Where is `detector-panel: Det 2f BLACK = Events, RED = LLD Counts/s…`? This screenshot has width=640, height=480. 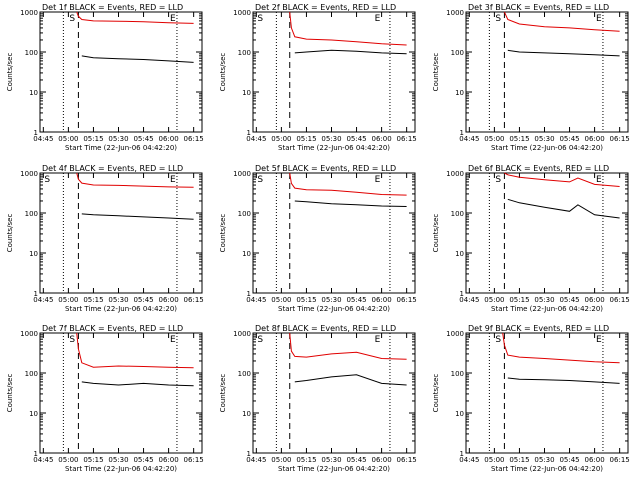
detector-panel: Det 2f BLACK = Events, RED = LLD Counts/s… is located at coordinates (318, 77).